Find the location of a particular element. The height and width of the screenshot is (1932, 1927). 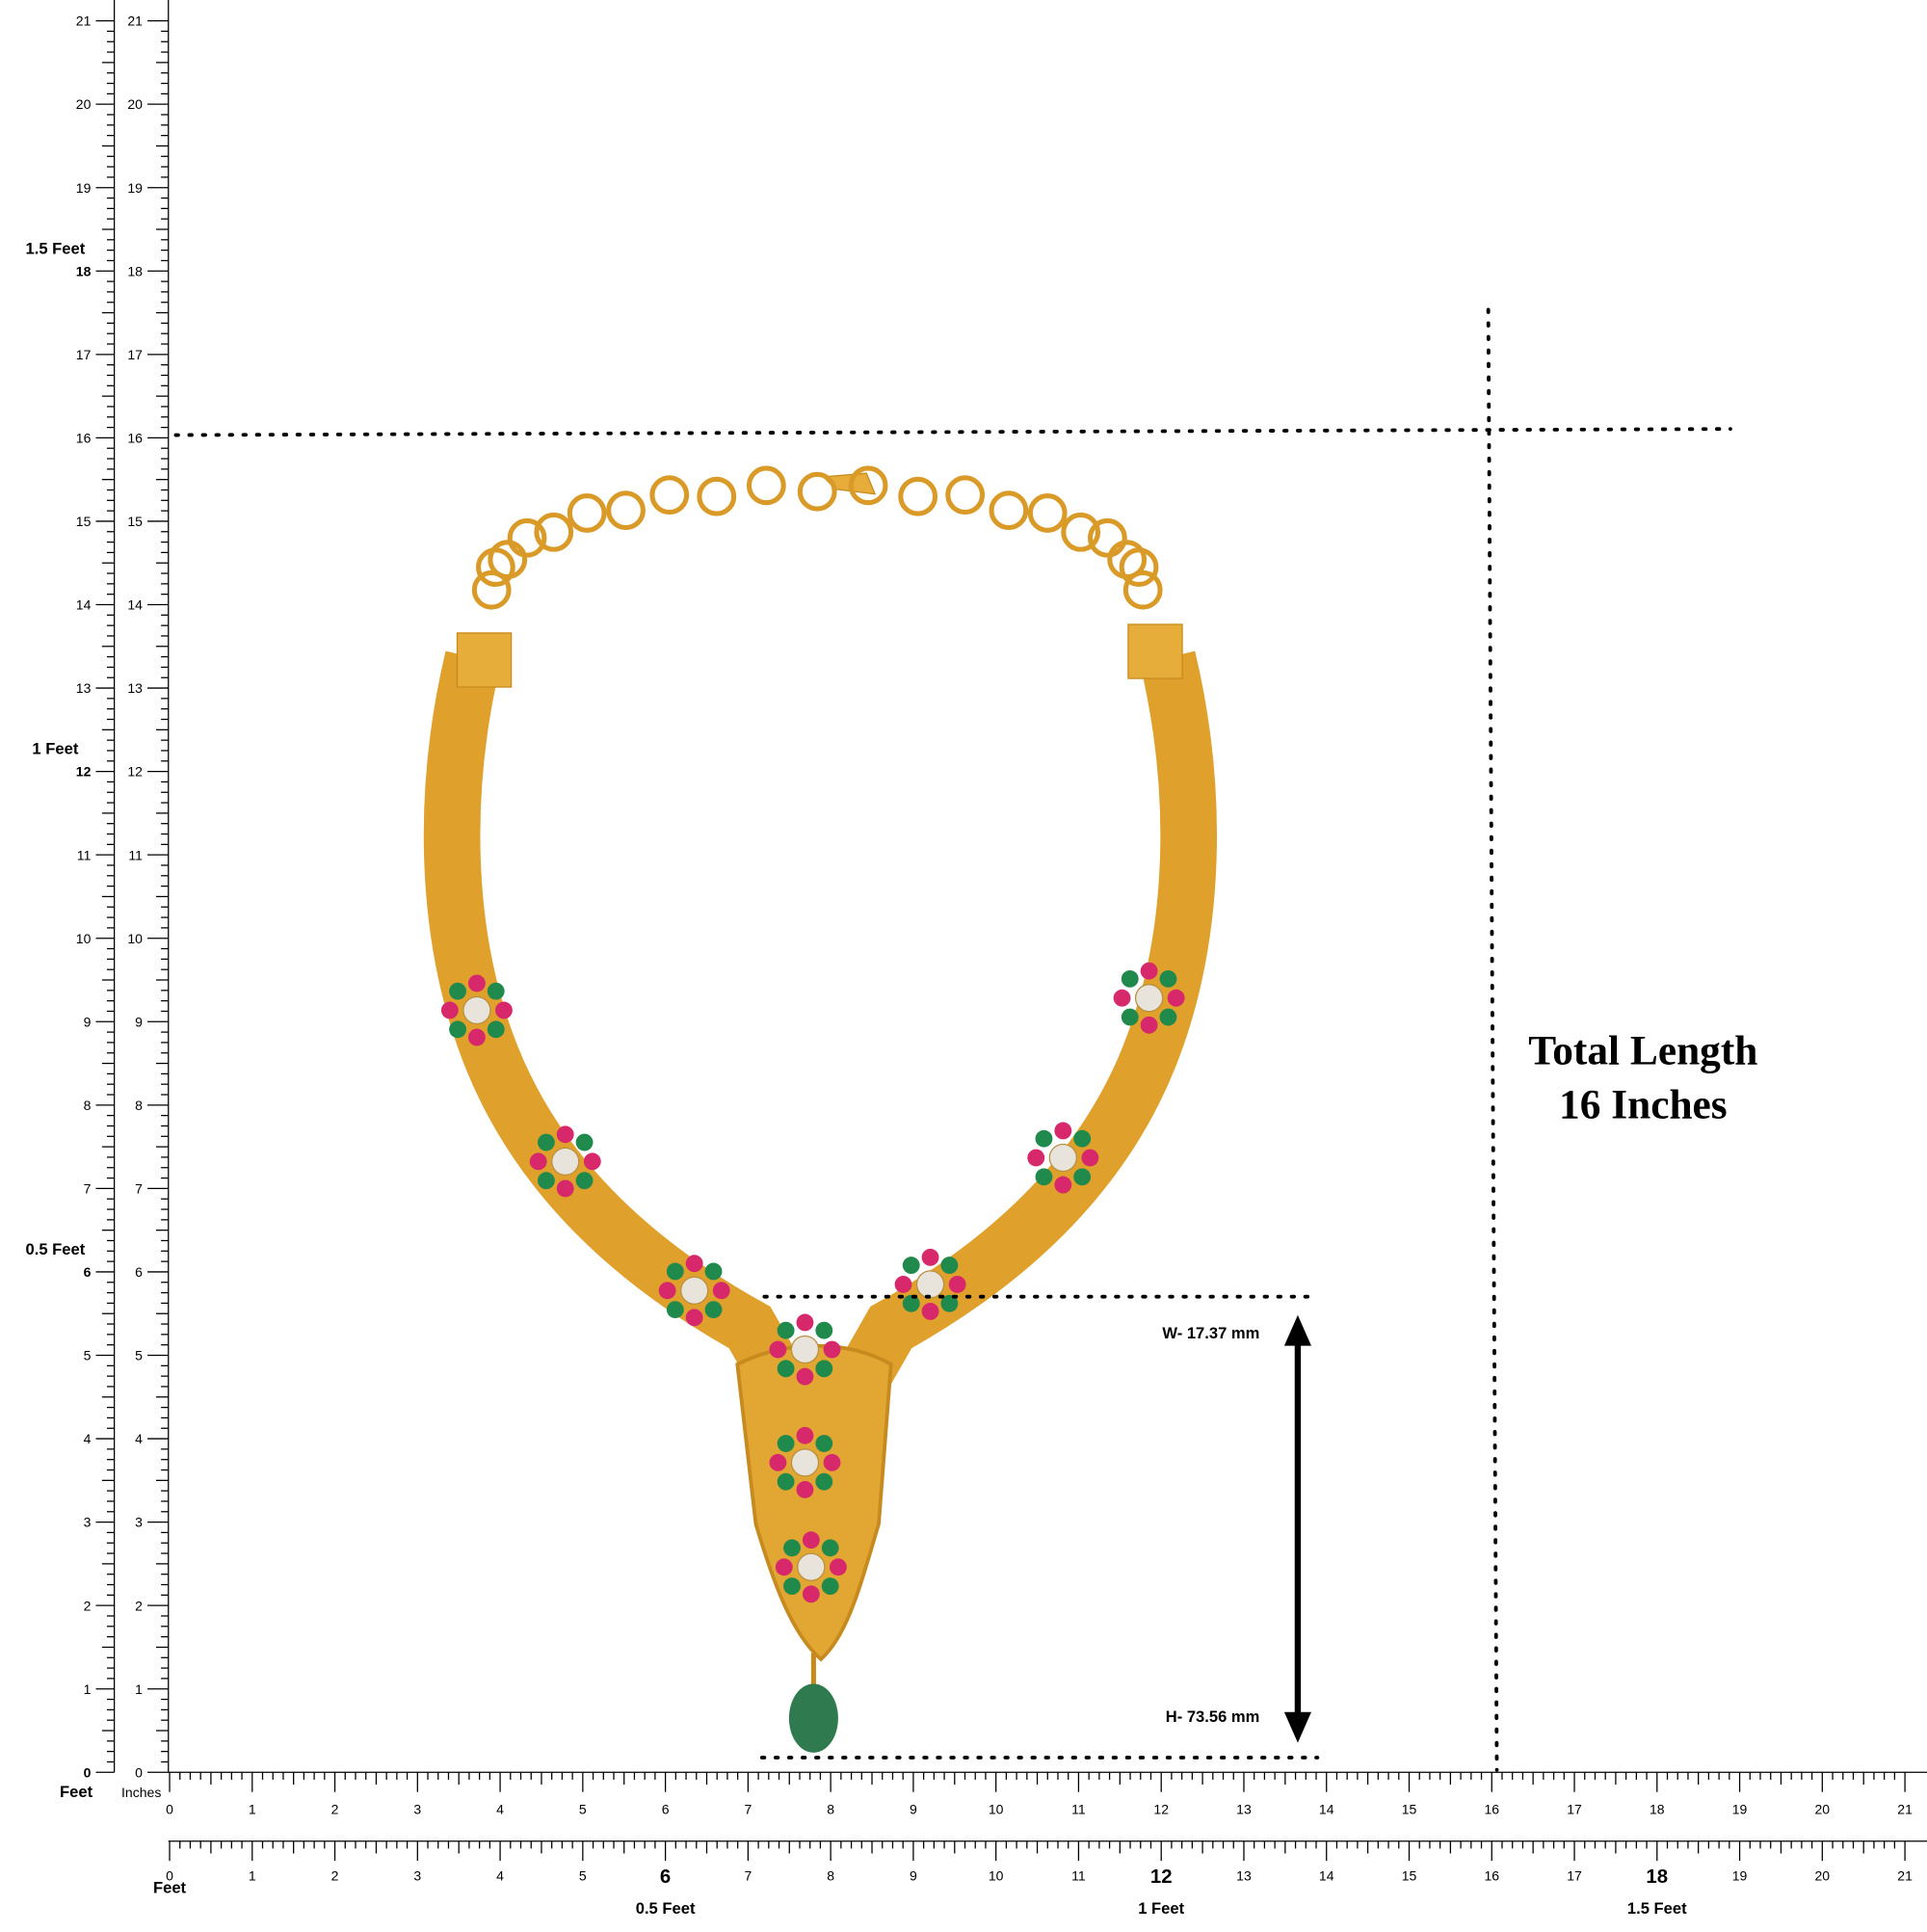

unit-label: Feet is located at coordinates (76, 1792).